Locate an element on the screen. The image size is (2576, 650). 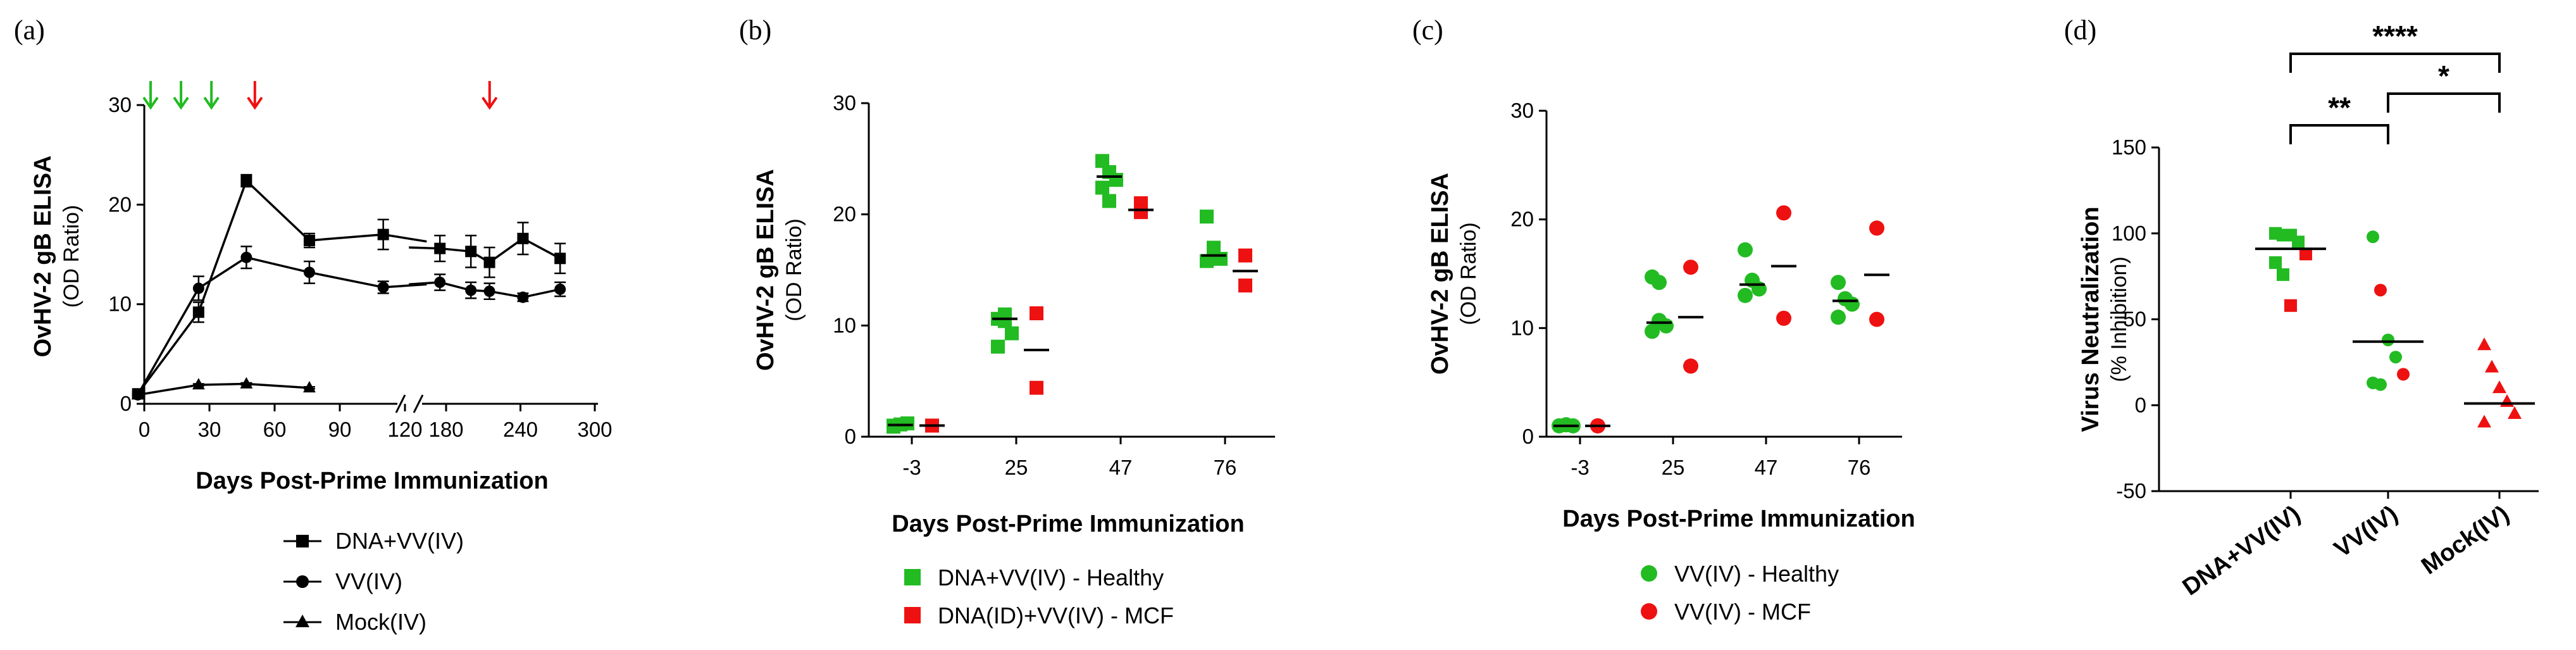
panel-a-x-tick-label: 240 is located at coordinates (520, 430).